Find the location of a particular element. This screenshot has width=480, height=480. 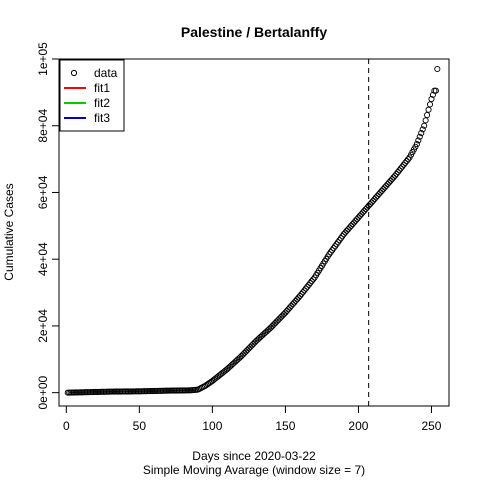

x-axis: 0 50 100 150 200 250 is located at coordinates (252, 419).